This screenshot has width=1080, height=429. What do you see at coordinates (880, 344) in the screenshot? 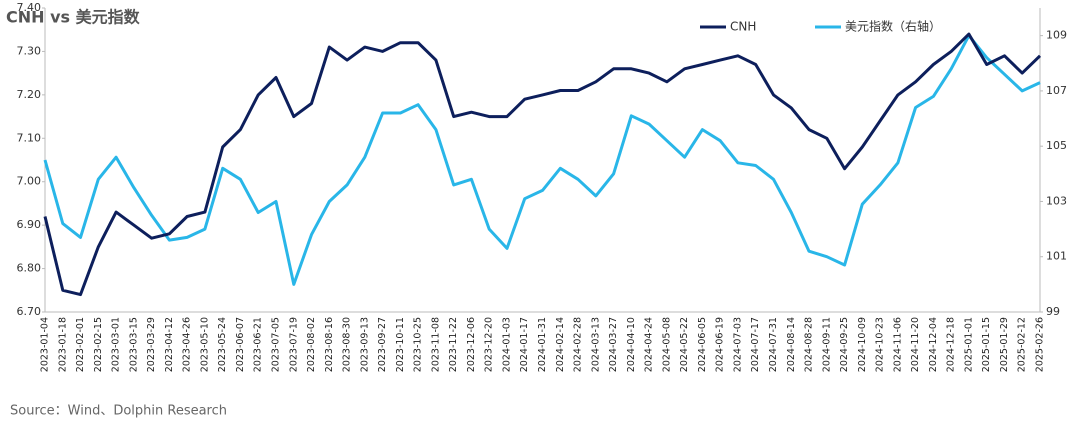
I see `x-tick-label: 2024-10-23` at bounding box center [880, 344].